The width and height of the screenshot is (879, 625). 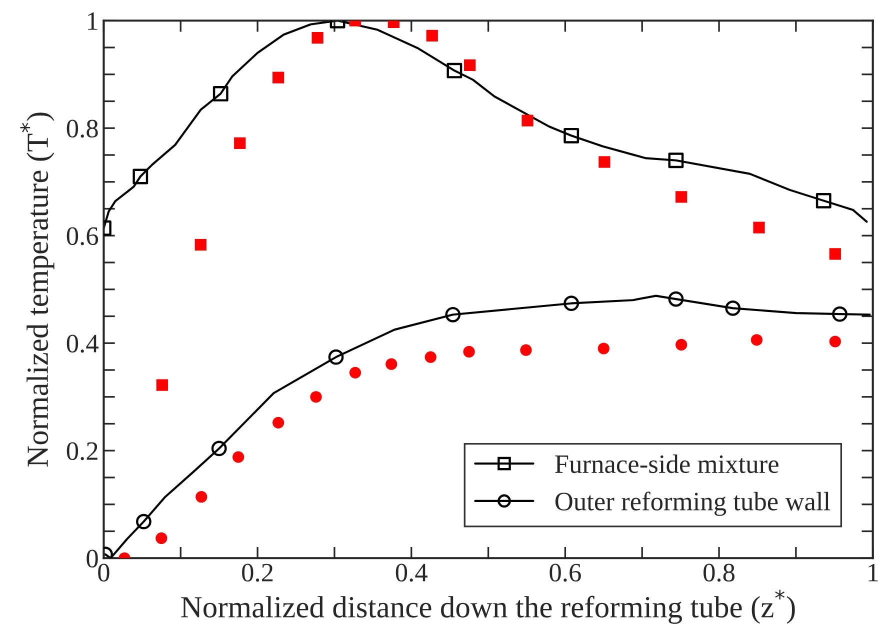 What do you see at coordinates (719, 573) in the screenshot?
I see `x-tick-label: 0.8` at bounding box center [719, 573].